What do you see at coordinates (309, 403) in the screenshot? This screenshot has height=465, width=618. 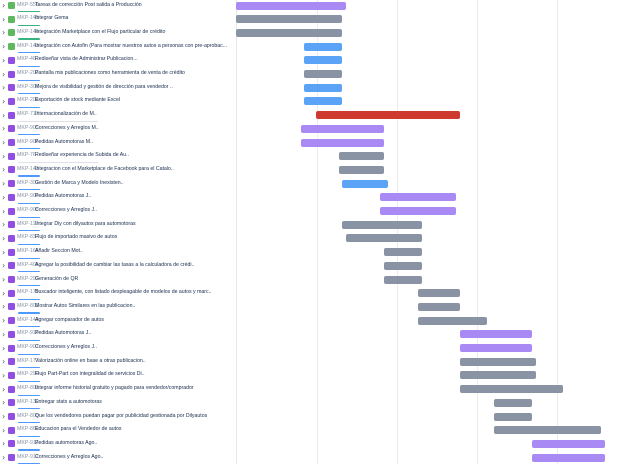 I see `issue-row: › MKP-139 Entregar stats a automotoras` at bounding box center [309, 403].